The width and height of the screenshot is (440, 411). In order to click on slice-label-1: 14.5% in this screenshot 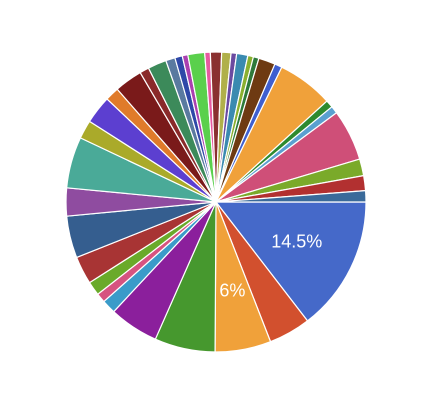, I will do `click(296, 242)`.